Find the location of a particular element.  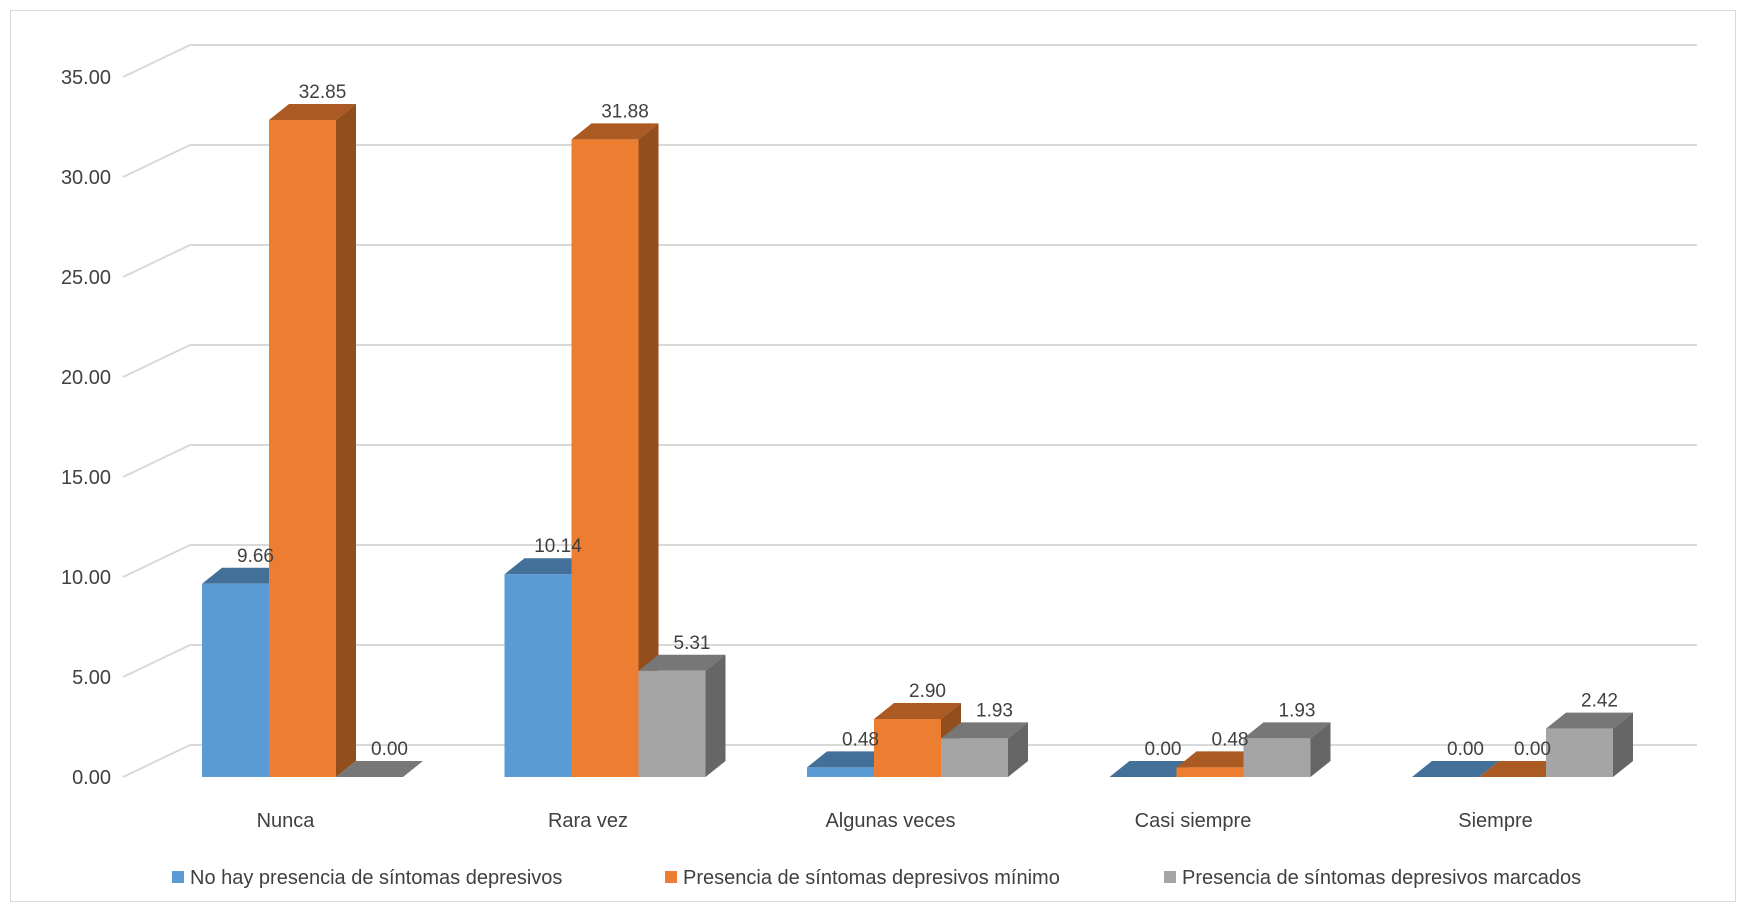

data-label: 32.85 is located at coordinates (323, 92).